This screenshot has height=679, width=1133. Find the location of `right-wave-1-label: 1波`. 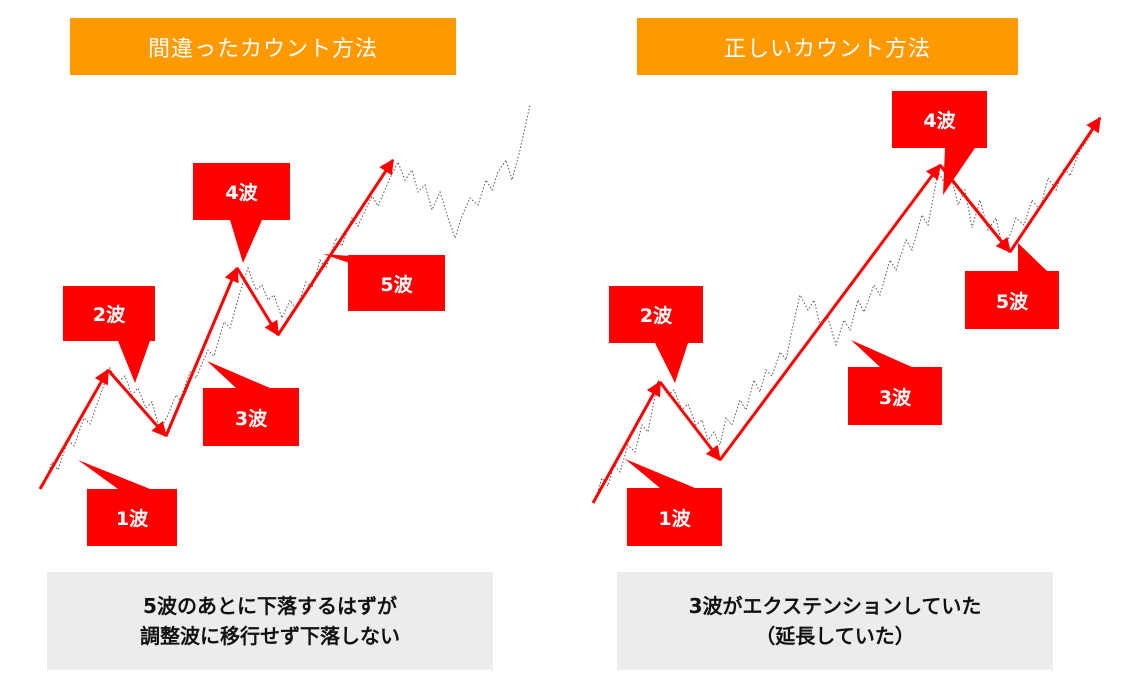

right-wave-1-label: 1波 is located at coordinates (674, 517).